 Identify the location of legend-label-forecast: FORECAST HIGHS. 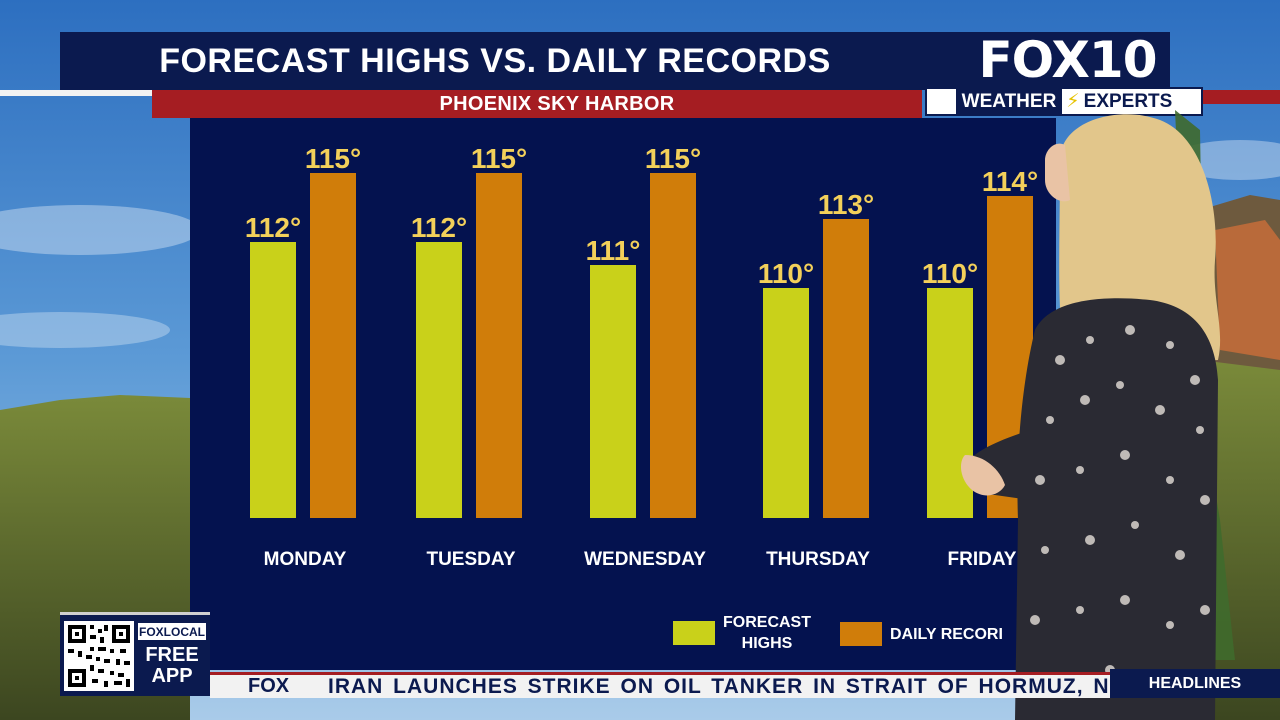
(767, 633).